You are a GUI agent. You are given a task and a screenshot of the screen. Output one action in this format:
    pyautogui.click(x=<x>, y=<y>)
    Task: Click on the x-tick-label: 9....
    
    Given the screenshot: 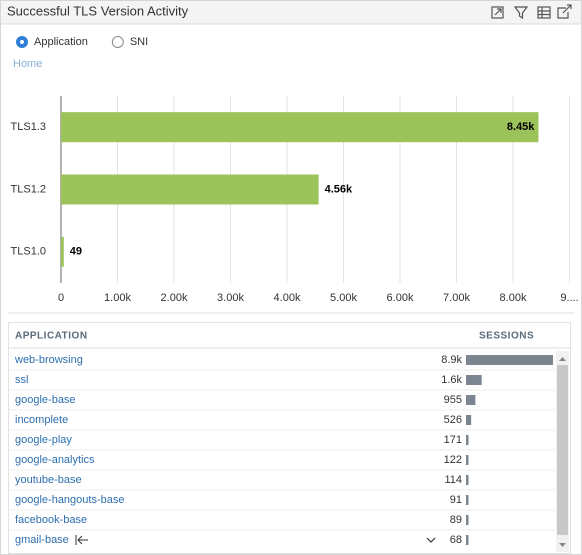 What is the action you would take?
    pyautogui.click(x=569, y=298)
    